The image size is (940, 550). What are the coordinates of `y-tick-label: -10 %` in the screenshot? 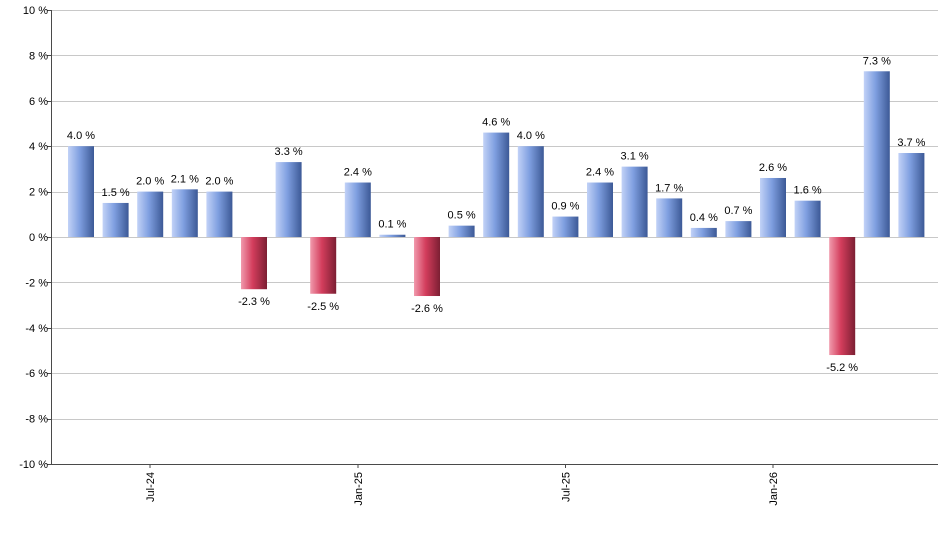 It's located at (33, 465).